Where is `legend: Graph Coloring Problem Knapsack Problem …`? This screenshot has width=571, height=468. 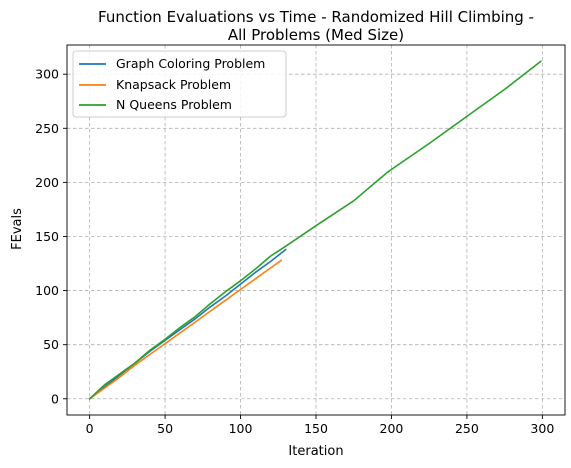 legend: Graph Coloring Problem Knapsack Problem … is located at coordinates (179, 84).